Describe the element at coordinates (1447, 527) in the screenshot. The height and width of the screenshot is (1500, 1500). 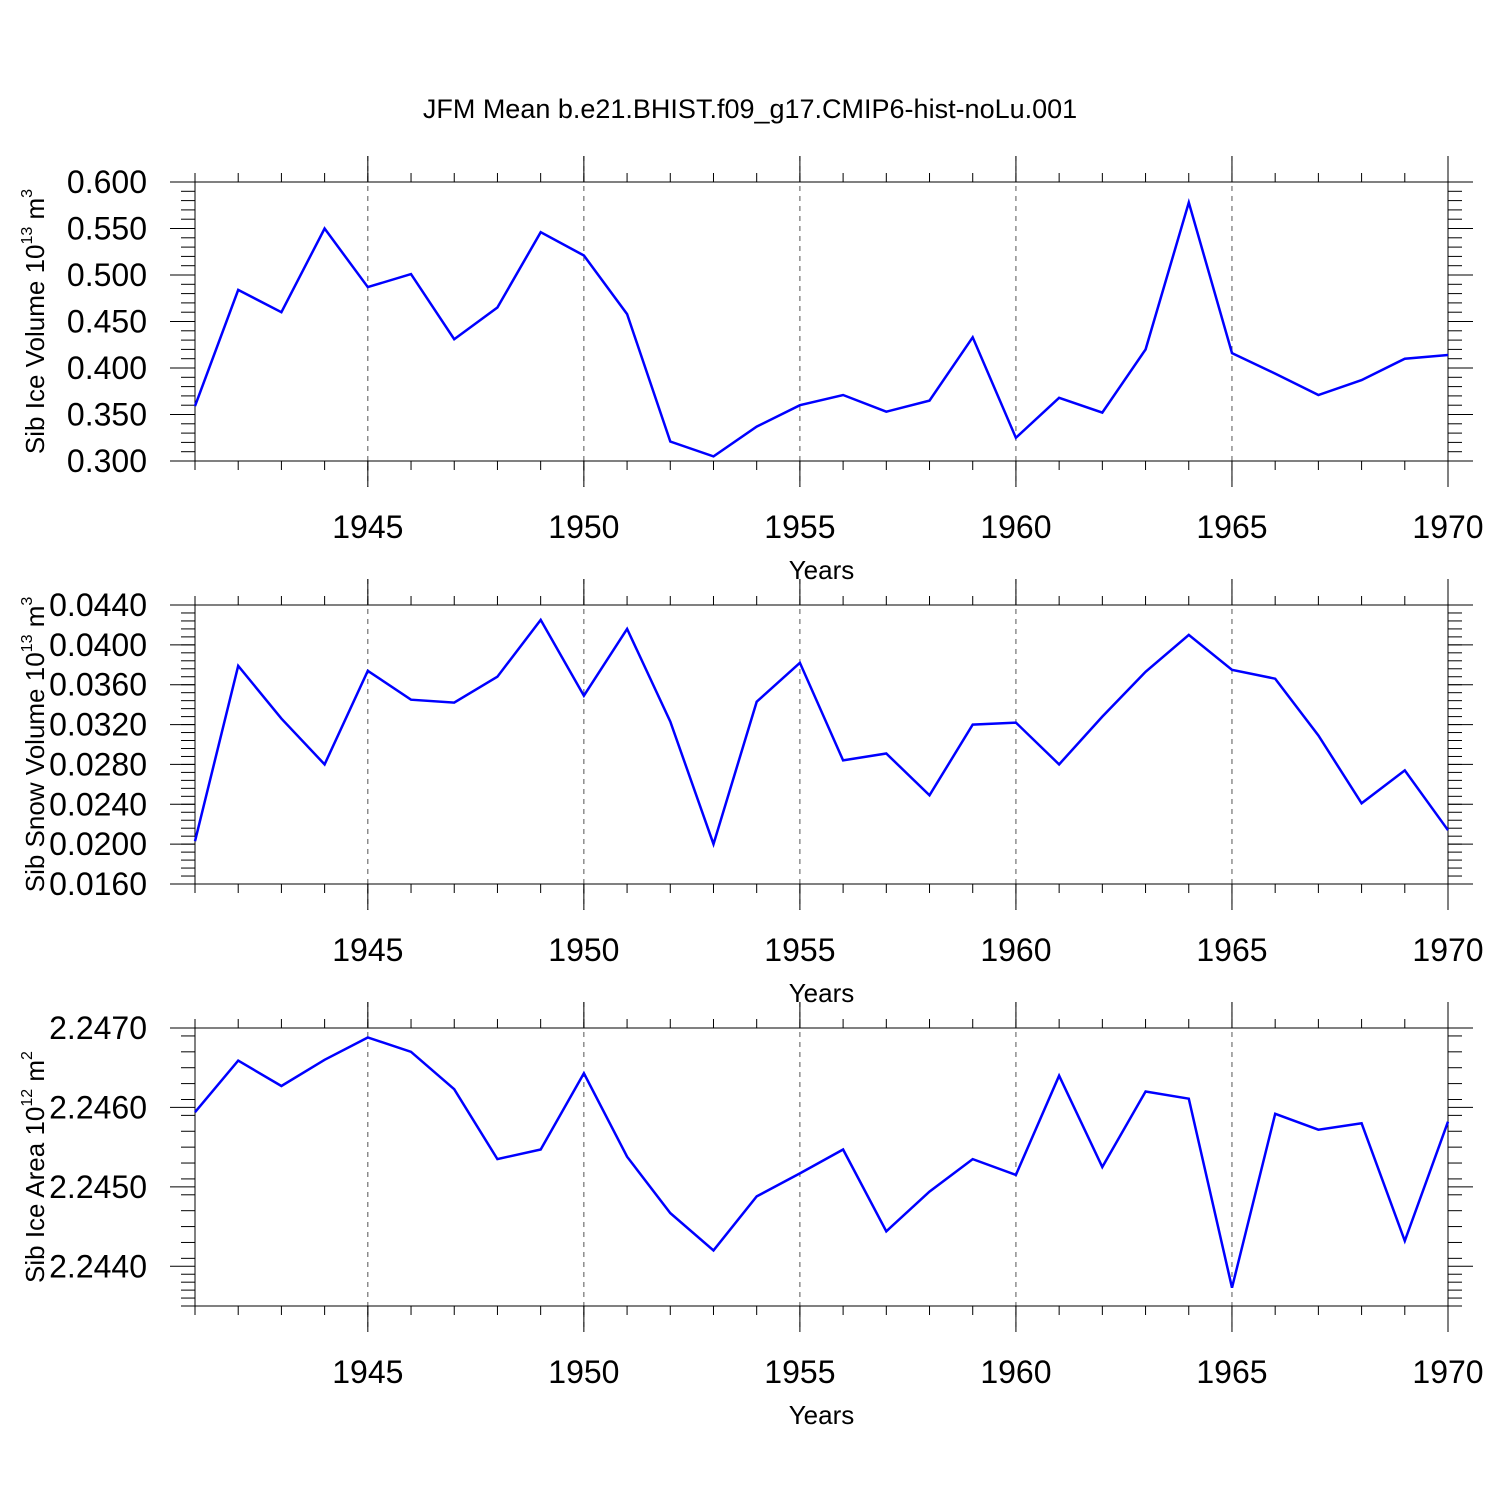
I see `ice-volume-x-tick-label: 1970` at that location.